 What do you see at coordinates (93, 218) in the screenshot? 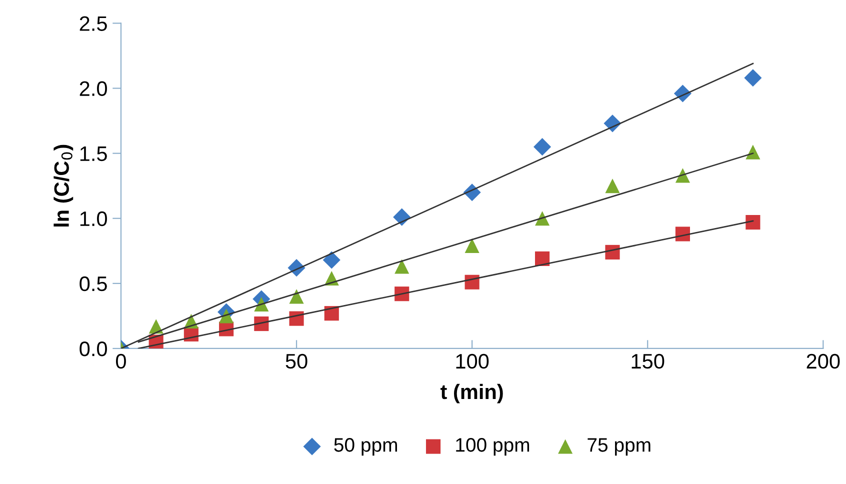
I see `y-tick-label: 1.0` at bounding box center [93, 218].